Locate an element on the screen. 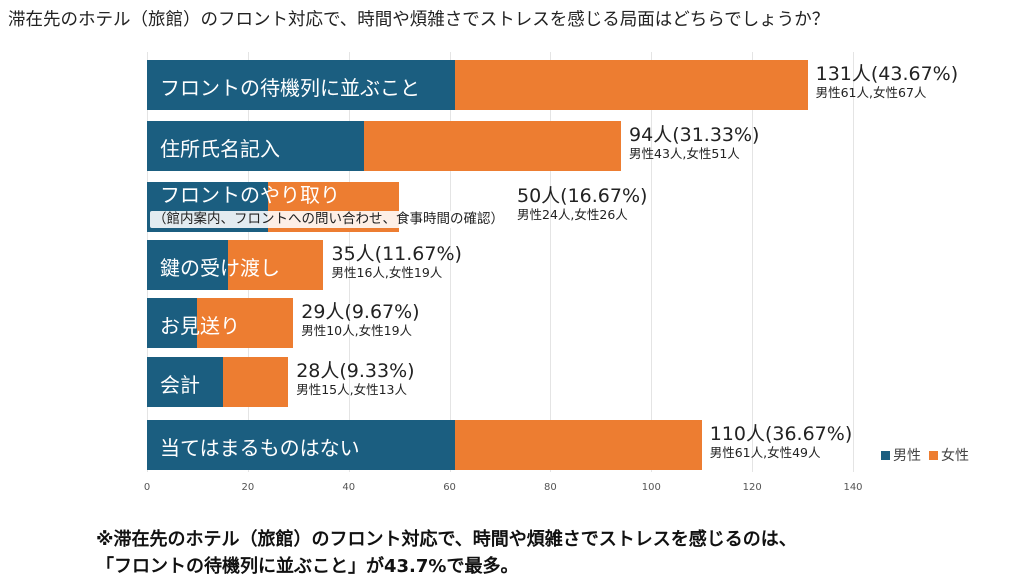  x-tick-label: 140 is located at coordinates (853, 487).